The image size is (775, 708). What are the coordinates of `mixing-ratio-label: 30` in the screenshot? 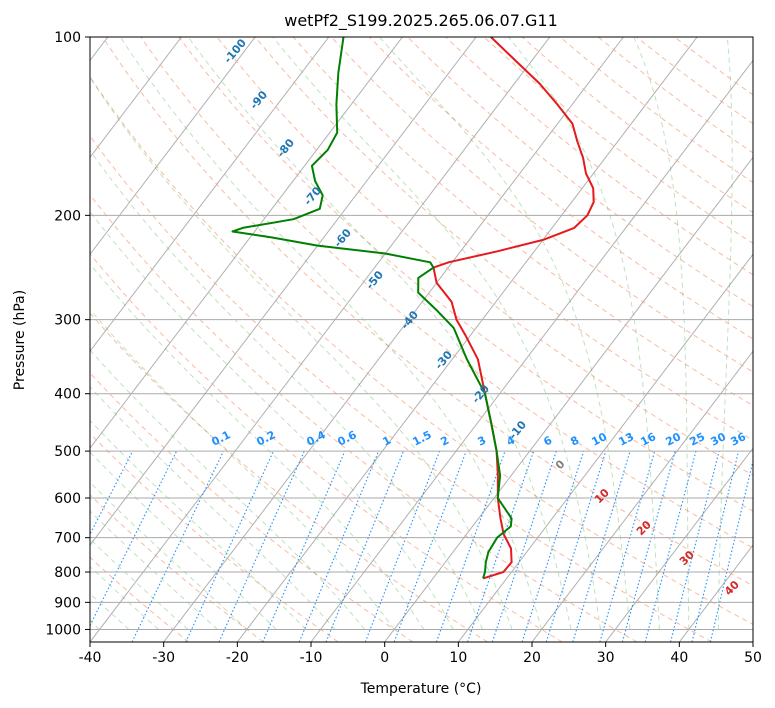 It's located at (718, 439).